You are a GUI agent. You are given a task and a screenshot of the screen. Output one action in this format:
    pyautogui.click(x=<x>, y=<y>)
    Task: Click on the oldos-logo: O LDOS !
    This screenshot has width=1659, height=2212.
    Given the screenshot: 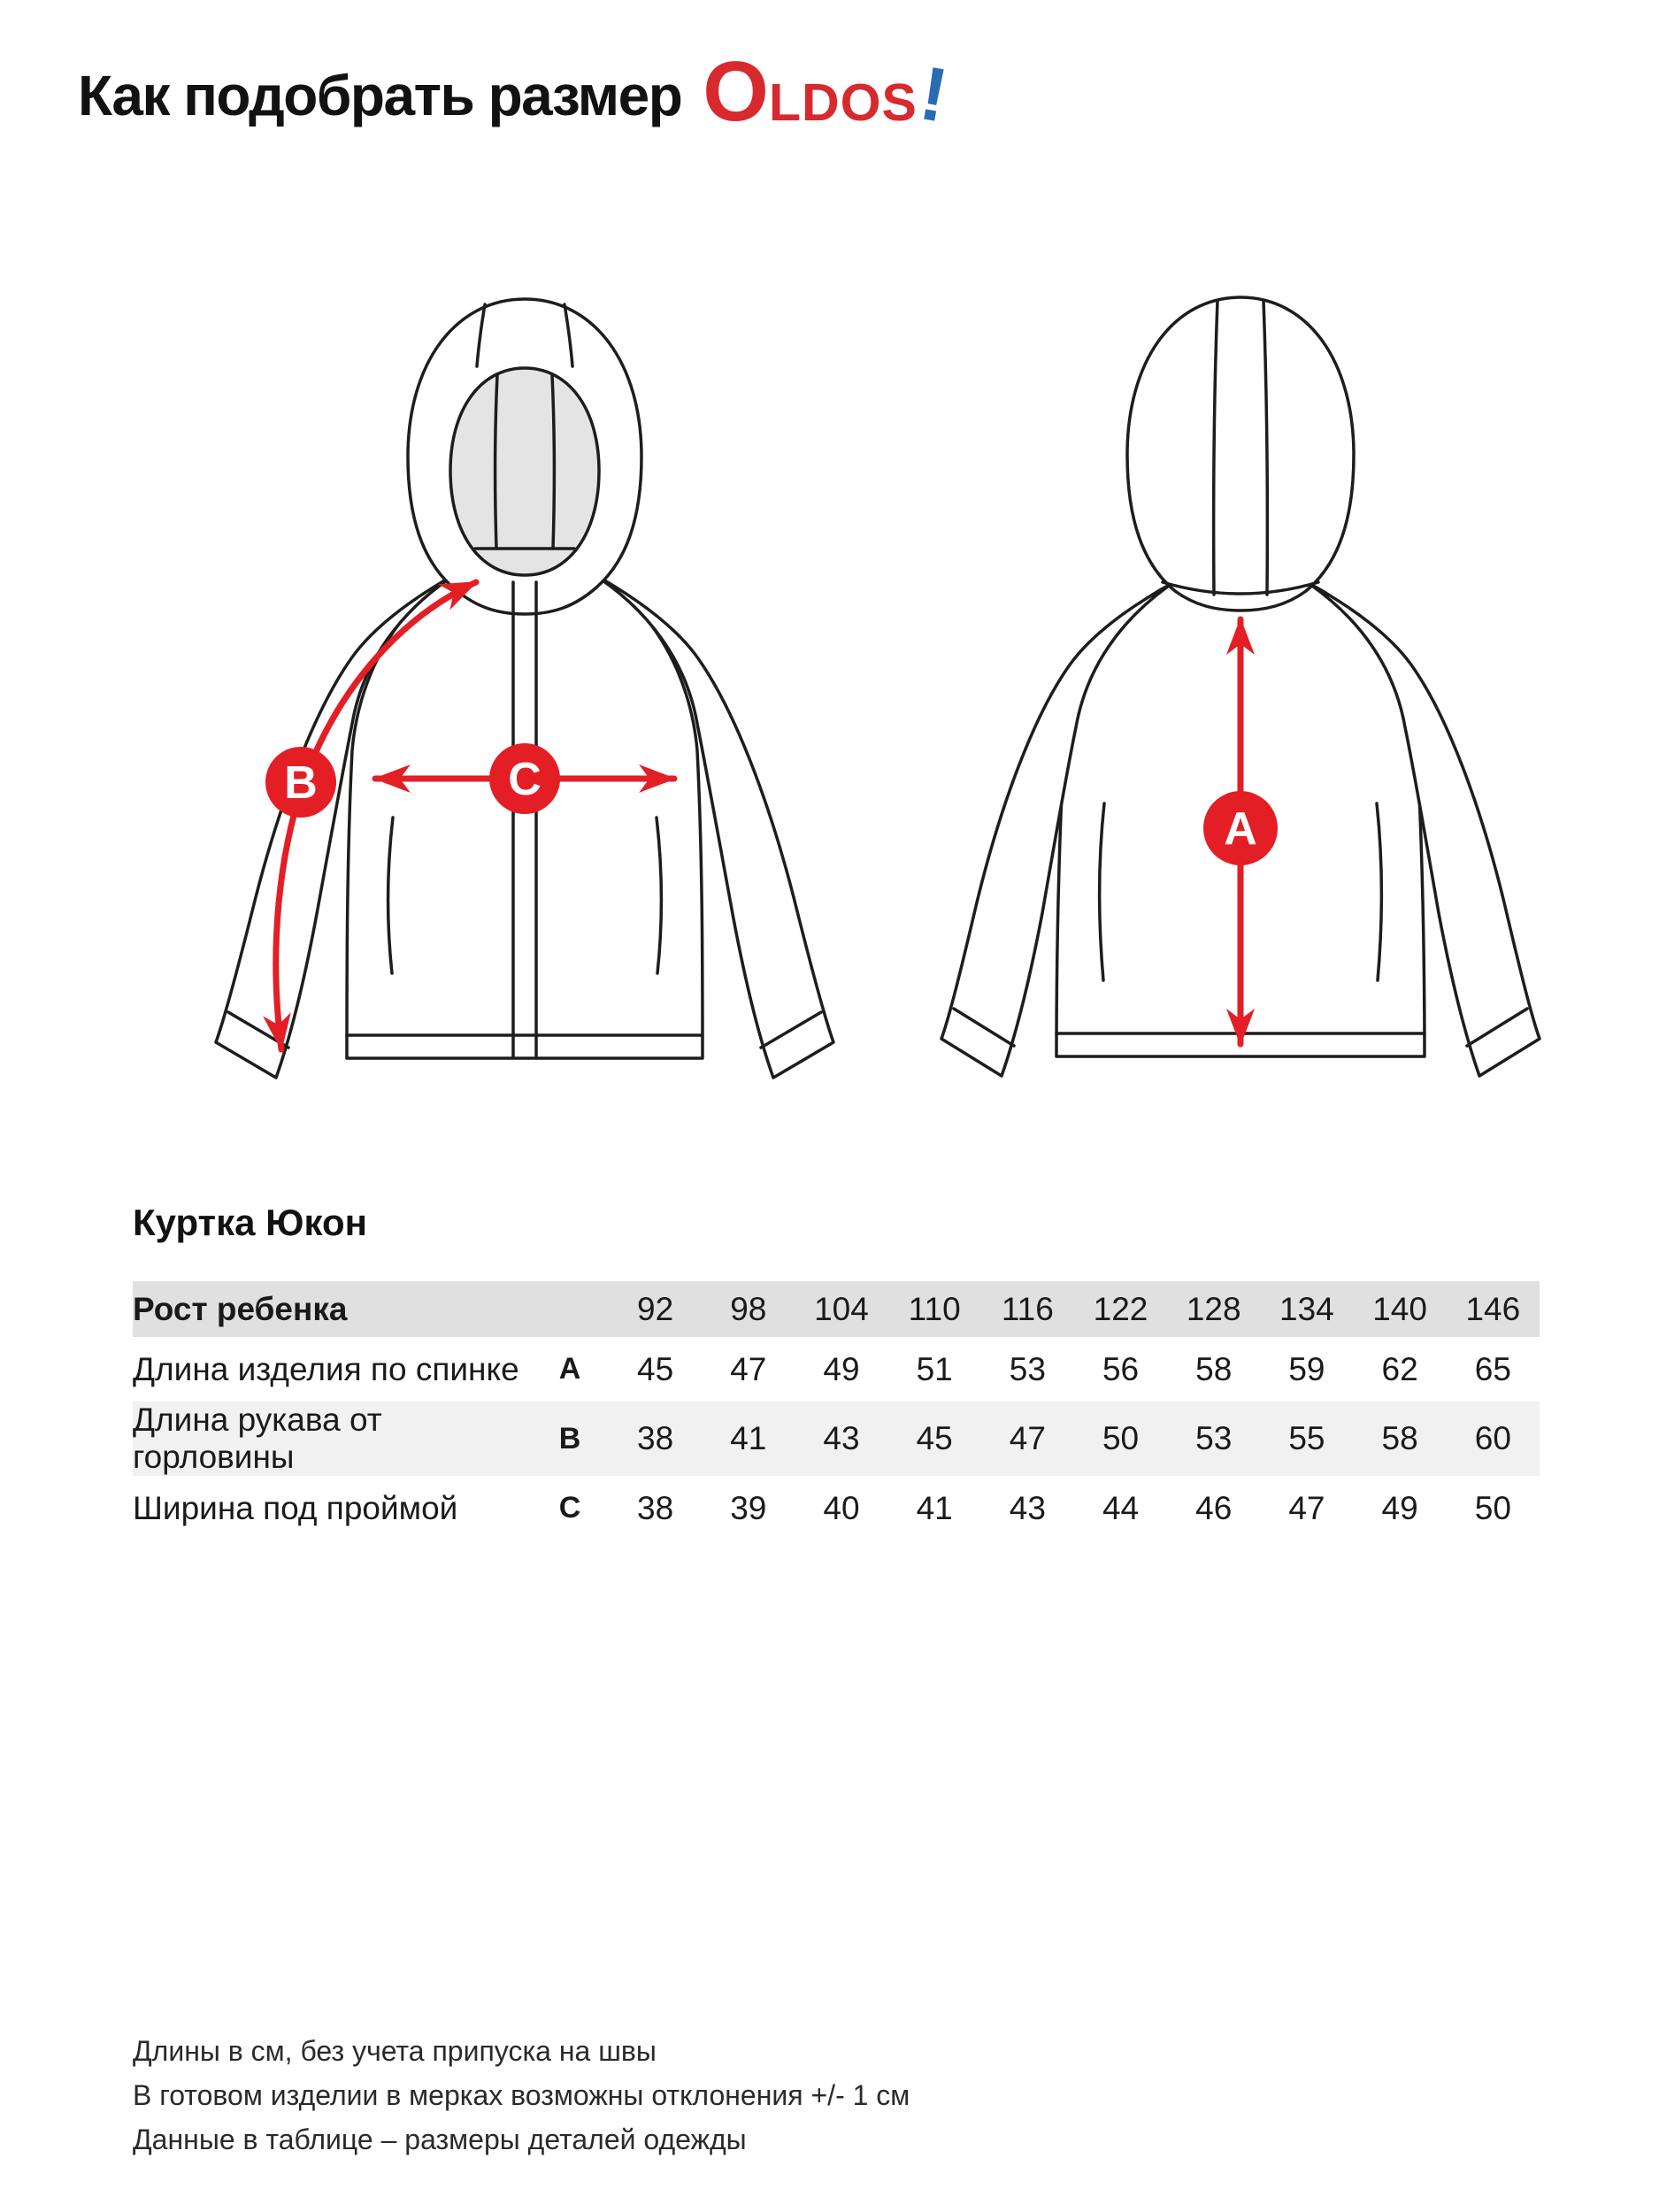 What is the action you would take?
    pyautogui.click(x=828, y=91)
    